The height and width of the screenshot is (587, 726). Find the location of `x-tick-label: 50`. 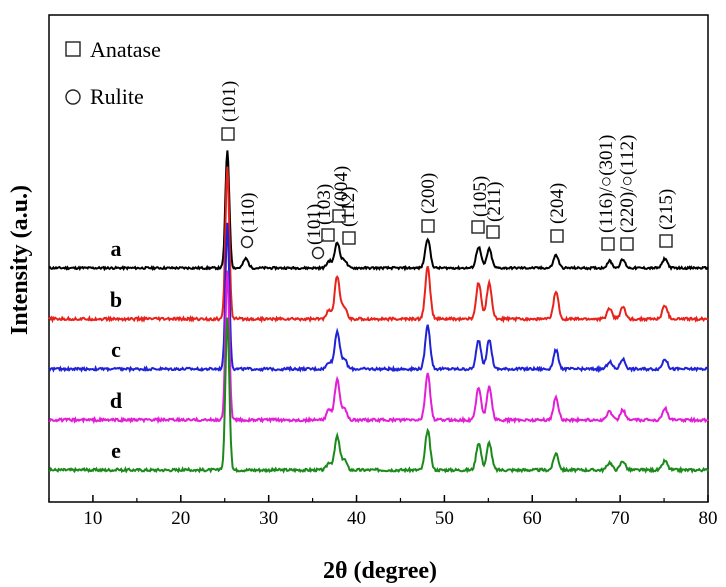

x-tick-label: 50 is located at coordinates (444, 518).